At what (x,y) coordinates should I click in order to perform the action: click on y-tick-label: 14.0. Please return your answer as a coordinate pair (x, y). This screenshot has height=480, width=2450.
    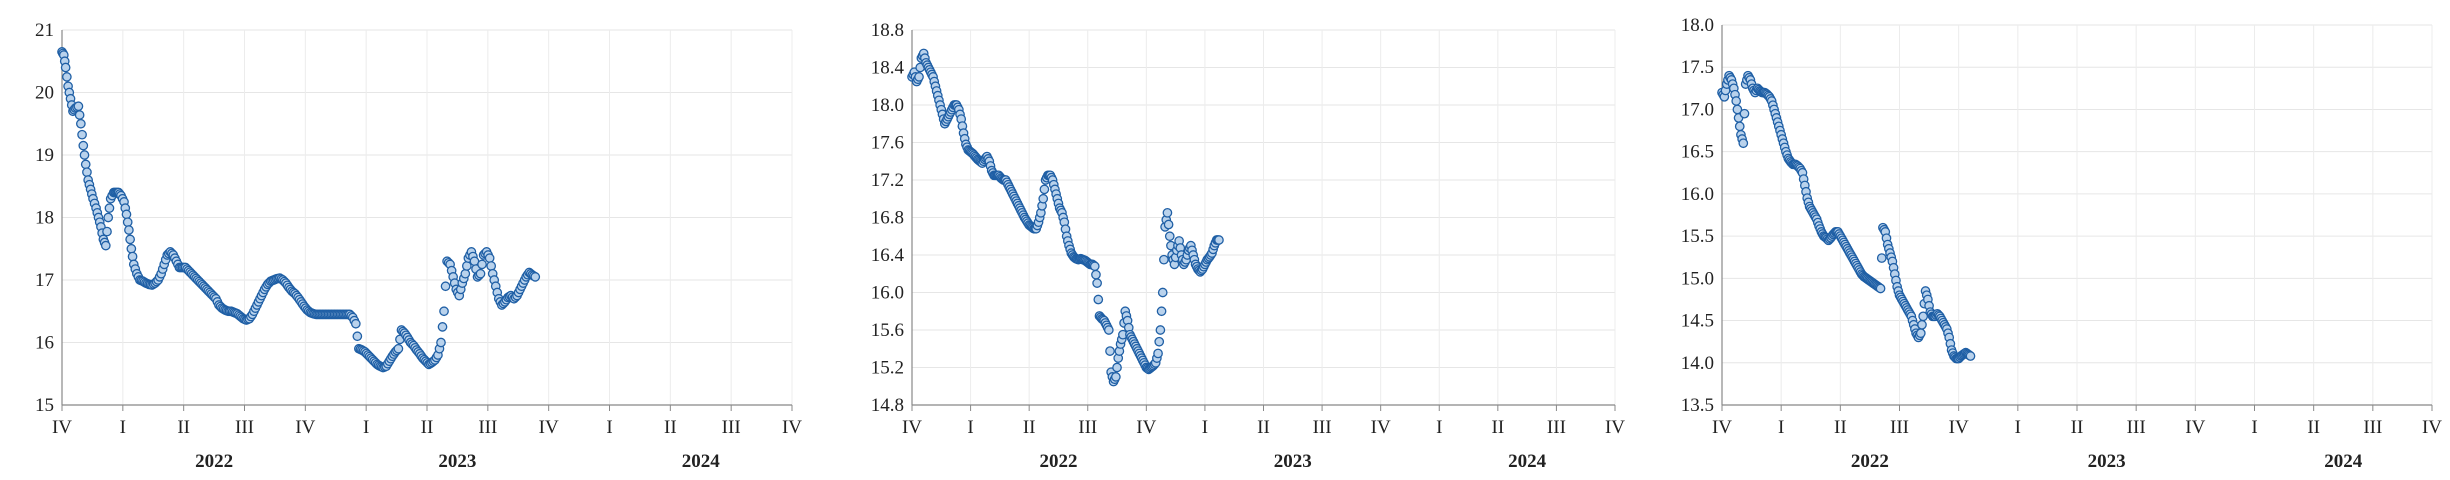
    Looking at the image, I should click on (1697, 363).